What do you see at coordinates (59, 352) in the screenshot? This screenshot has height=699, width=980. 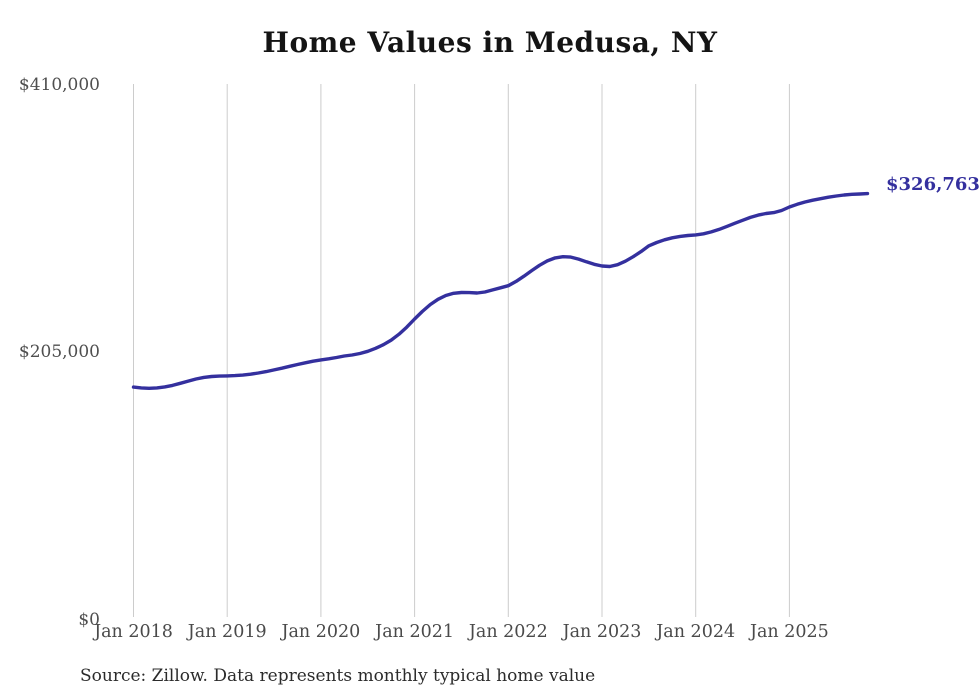 I see `y-axis-tick-205000: $205,000` at bounding box center [59, 352].